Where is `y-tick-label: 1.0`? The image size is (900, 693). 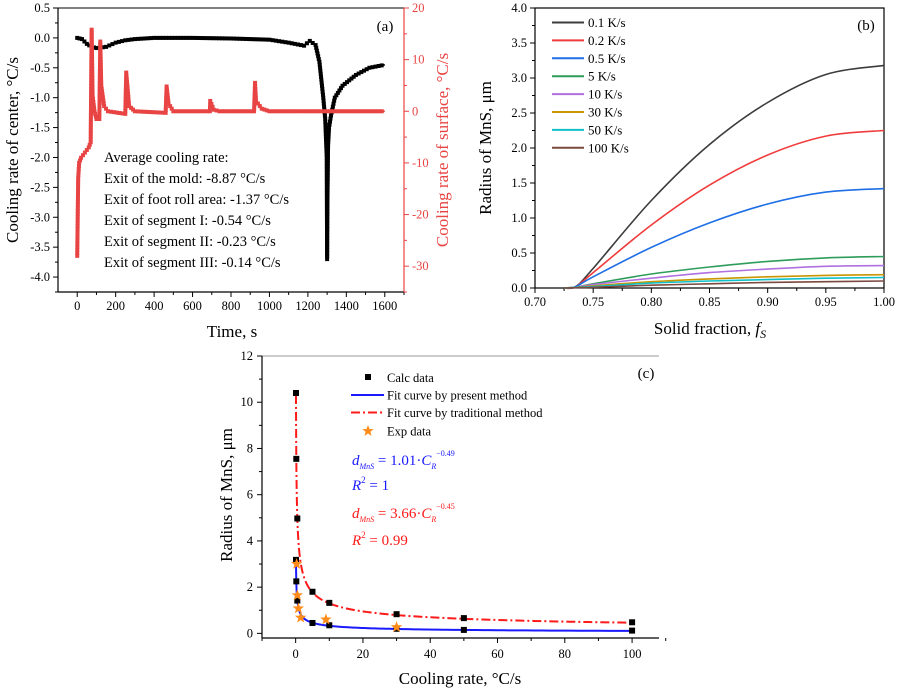 y-tick-label: 1.0 is located at coordinates (519, 218).